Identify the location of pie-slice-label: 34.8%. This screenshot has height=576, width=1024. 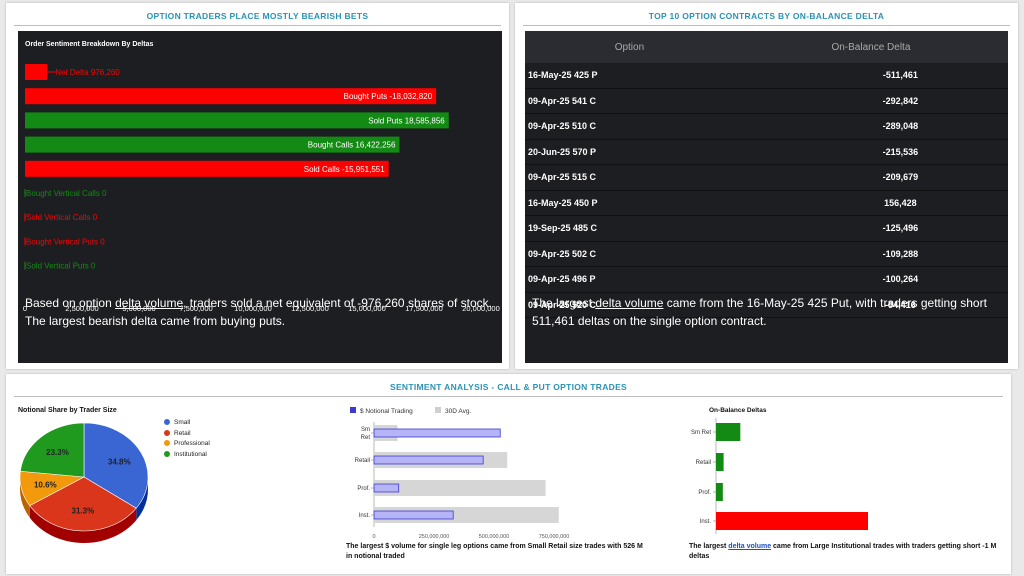
(119, 462).